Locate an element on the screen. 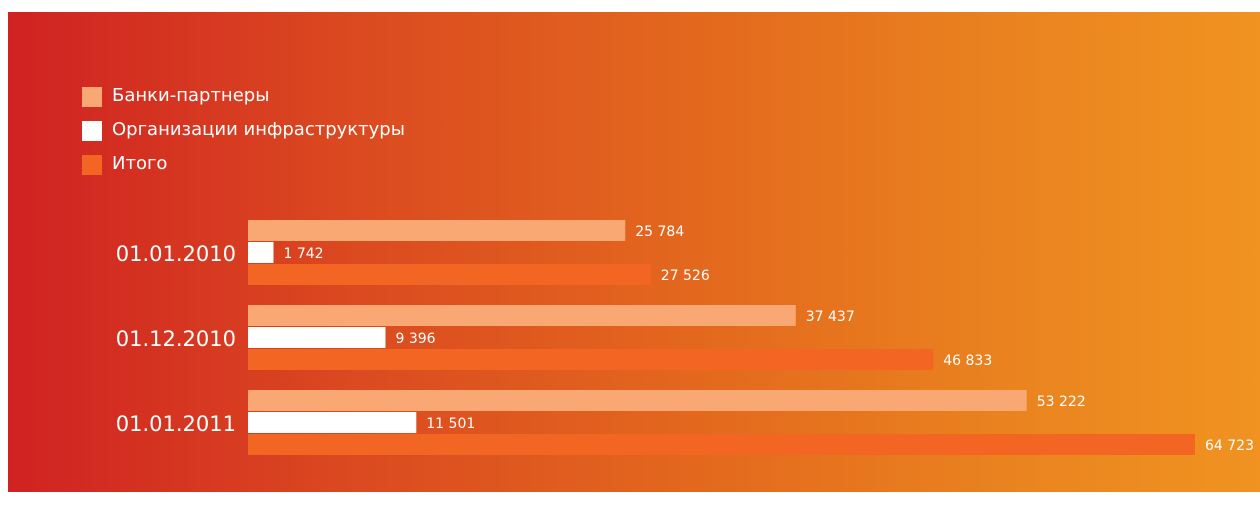 The image size is (1260, 518). value-label-banks: 53 222 is located at coordinates (1061, 402).